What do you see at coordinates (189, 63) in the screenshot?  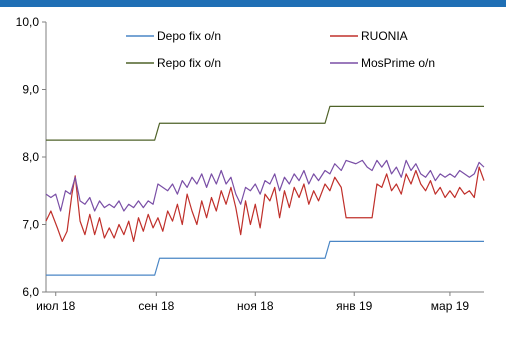 I see `legend-label-repo-fix-o-n: Repo fix o/n` at bounding box center [189, 63].